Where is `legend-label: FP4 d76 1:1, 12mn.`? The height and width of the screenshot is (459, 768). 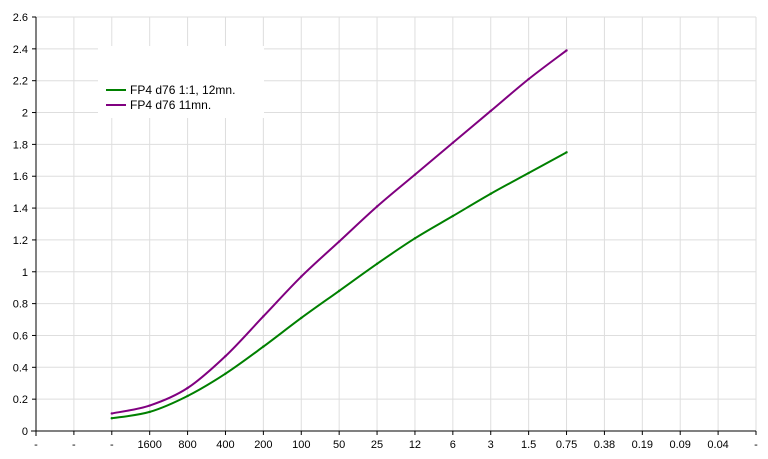 legend-label: FP4 d76 1:1, 12mn. is located at coordinates (182, 90).